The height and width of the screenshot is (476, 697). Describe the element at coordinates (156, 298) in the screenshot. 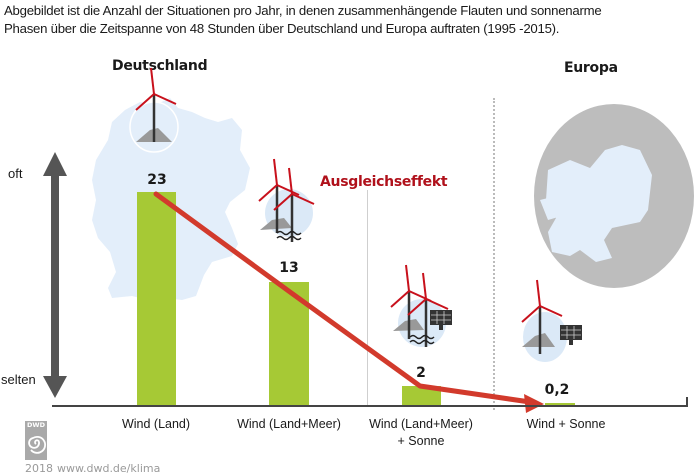

I see `bar-wind-land` at that location.